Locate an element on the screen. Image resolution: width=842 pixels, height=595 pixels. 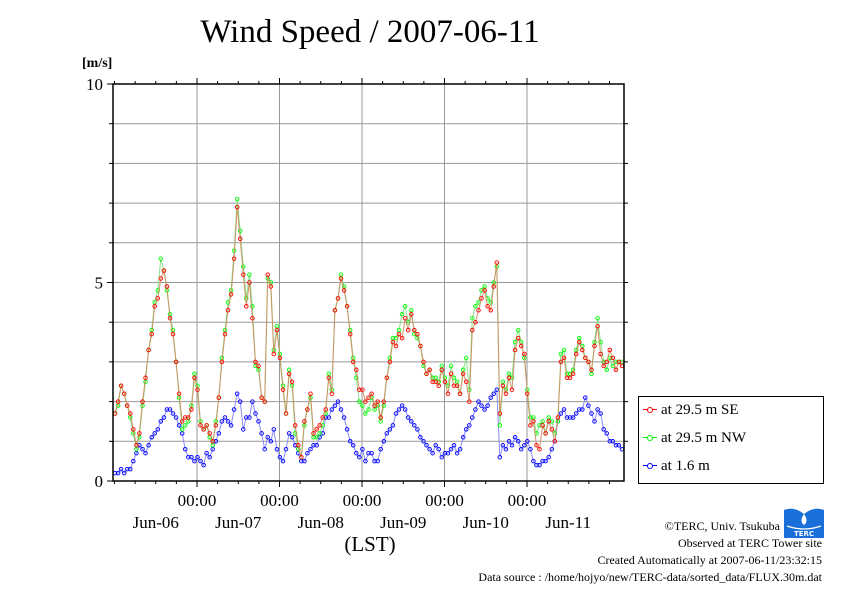
day-label: Jun-10 is located at coordinates (486, 522).